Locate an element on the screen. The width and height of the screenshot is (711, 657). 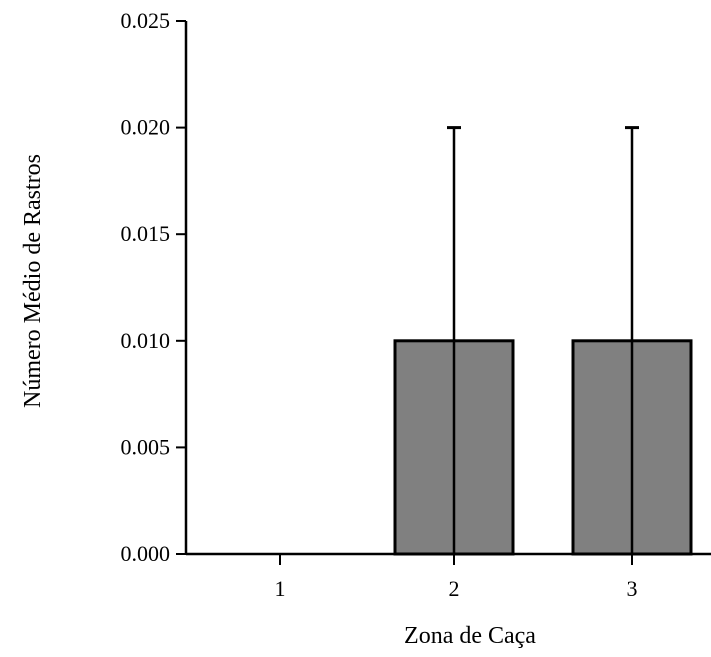
y-tick-label: 0.010 is located at coordinates (146, 340).